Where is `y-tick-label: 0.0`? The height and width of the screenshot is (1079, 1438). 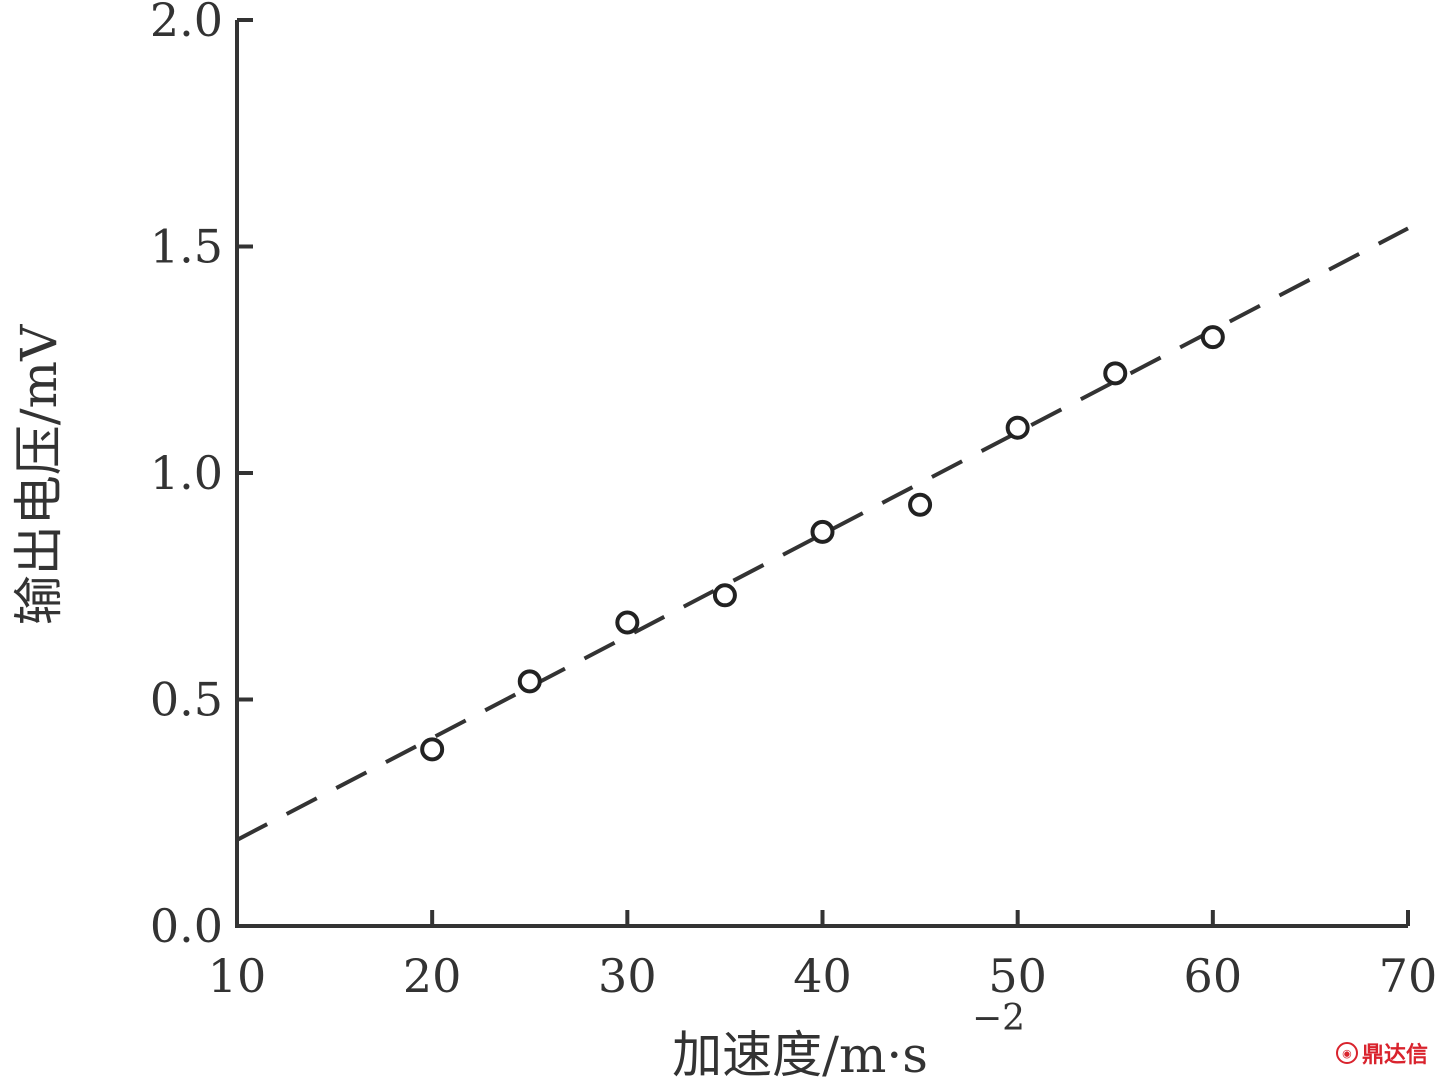
y-tick-label: 0.0 is located at coordinates (186, 926).